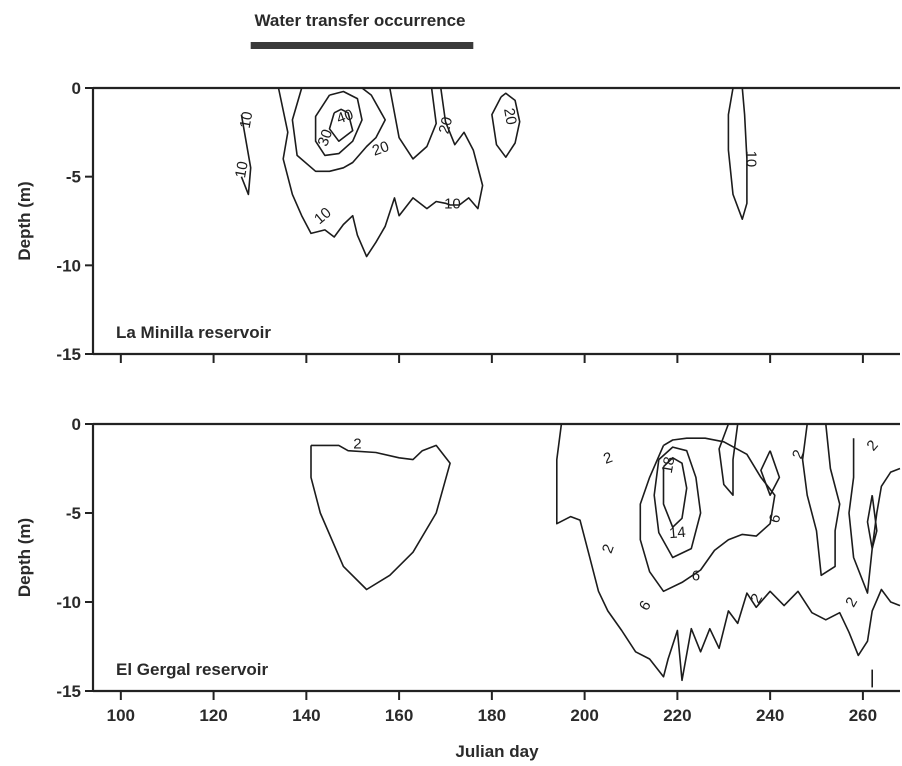 This screenshot has width=902, height=766. What do you see at coordinates (213, 715) in the screenshot?
I see `x-tick-label: 120` at bounding box center [213, 715].